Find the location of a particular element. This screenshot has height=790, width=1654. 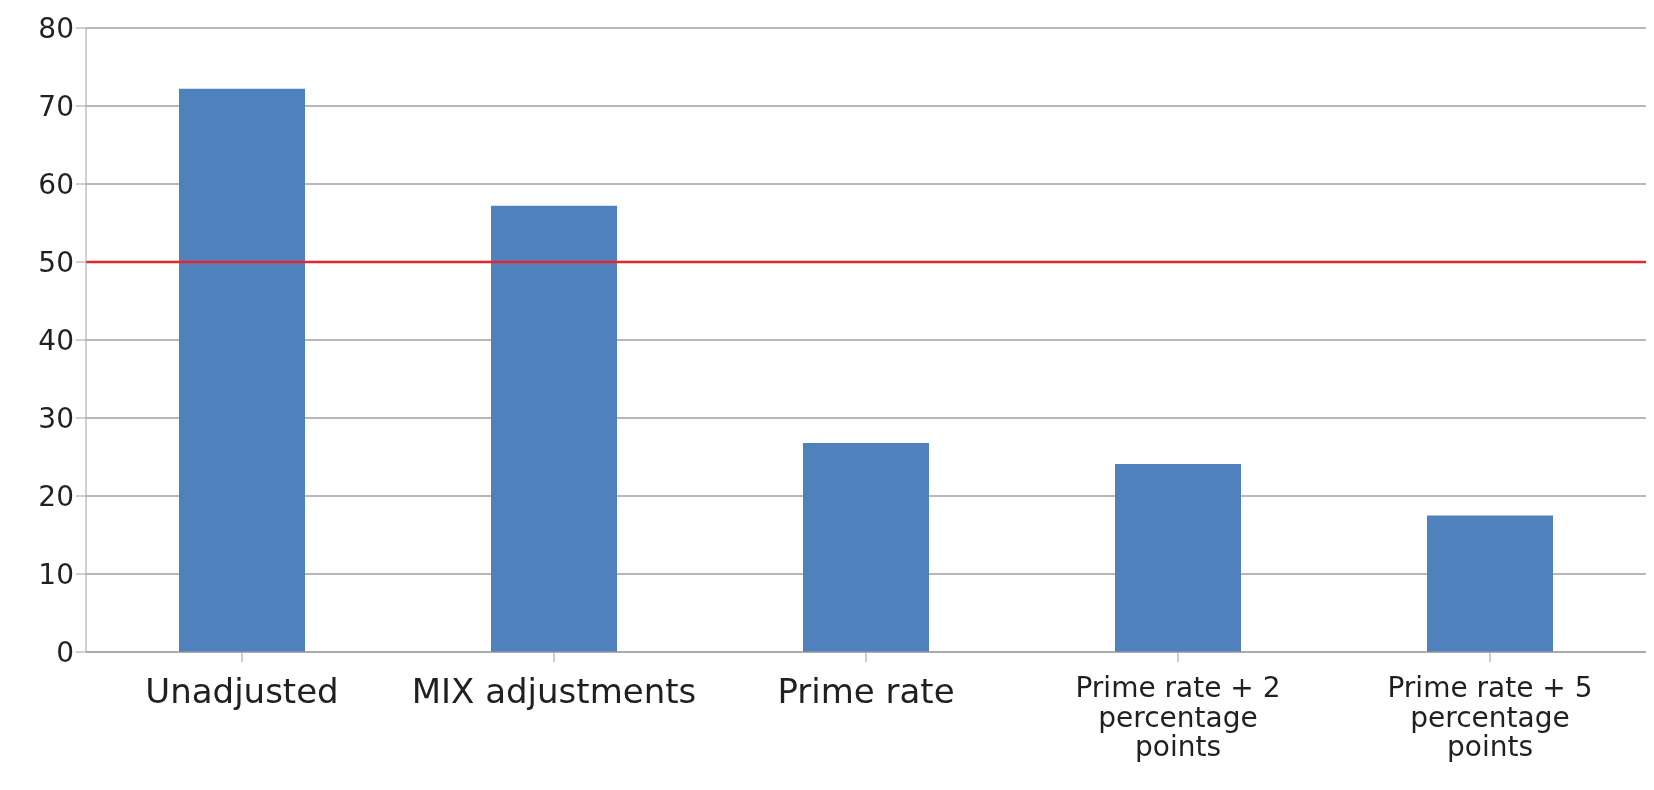

x-tick-label: MIX adjustments is located at coordinates (554, 690).